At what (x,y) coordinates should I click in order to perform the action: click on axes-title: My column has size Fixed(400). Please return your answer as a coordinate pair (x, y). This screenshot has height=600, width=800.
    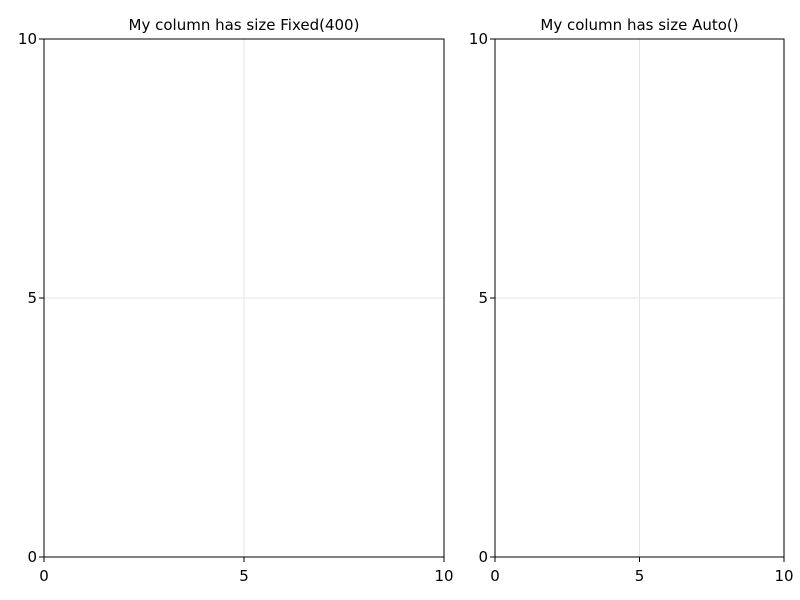
    Looking at the image, I should click on (244, 25).